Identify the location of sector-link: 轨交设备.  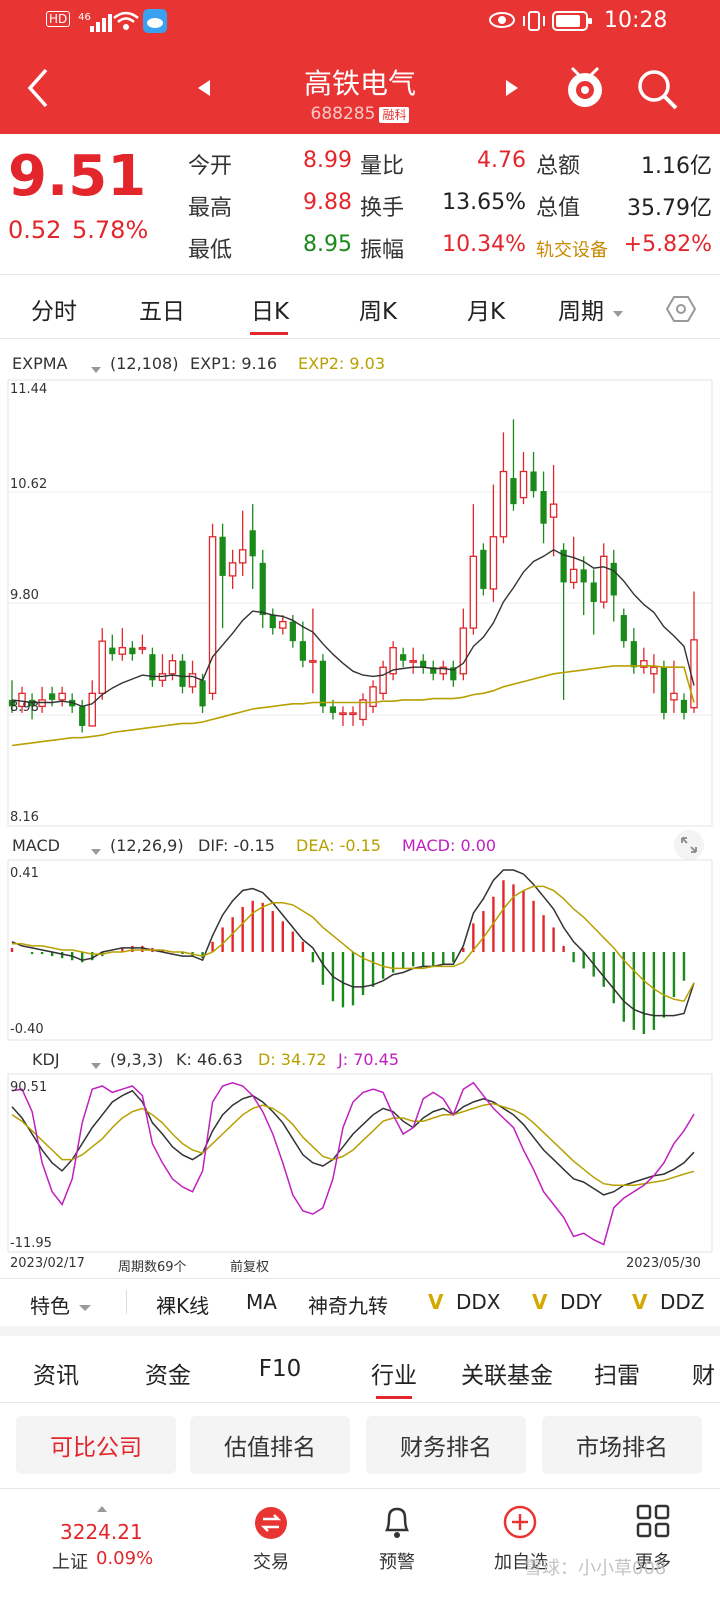
(572, 250).